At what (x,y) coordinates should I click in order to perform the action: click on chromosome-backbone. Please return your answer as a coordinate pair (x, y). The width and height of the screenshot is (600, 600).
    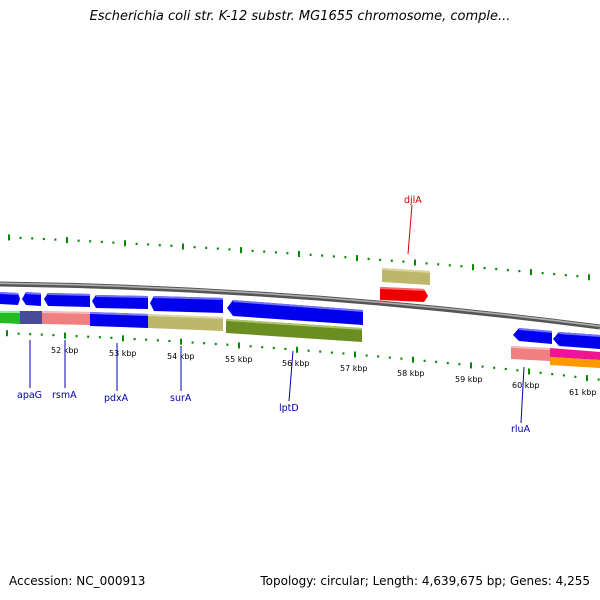
    Looking at the image, I should click on (300, 305).